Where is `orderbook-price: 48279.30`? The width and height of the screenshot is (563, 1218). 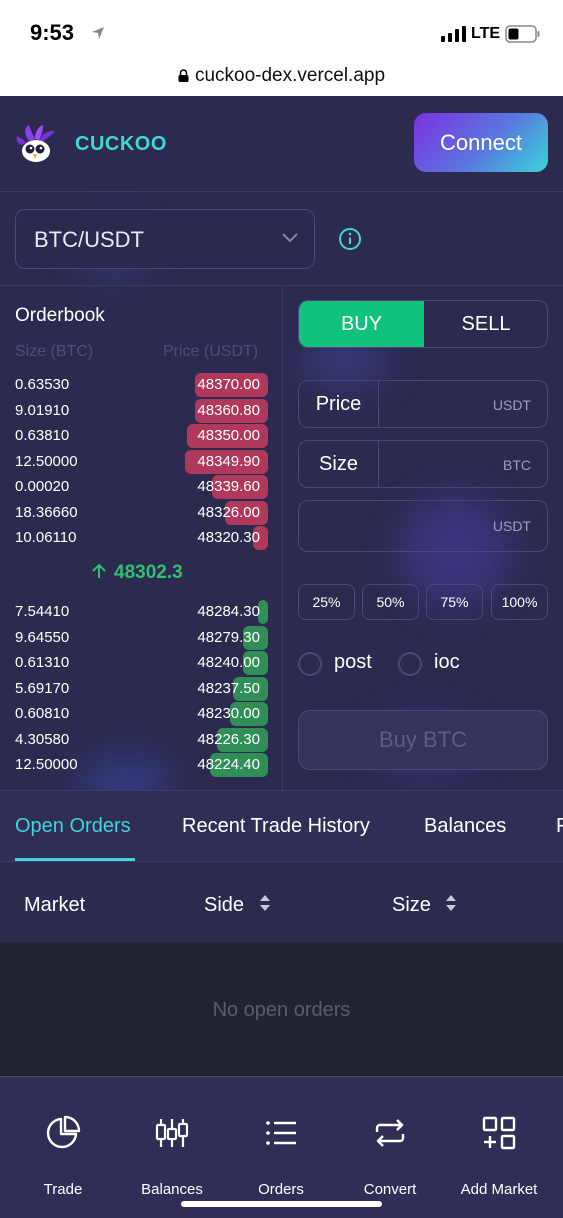
orderbook-price: 48279.30 is located at coordinates (228, 637).